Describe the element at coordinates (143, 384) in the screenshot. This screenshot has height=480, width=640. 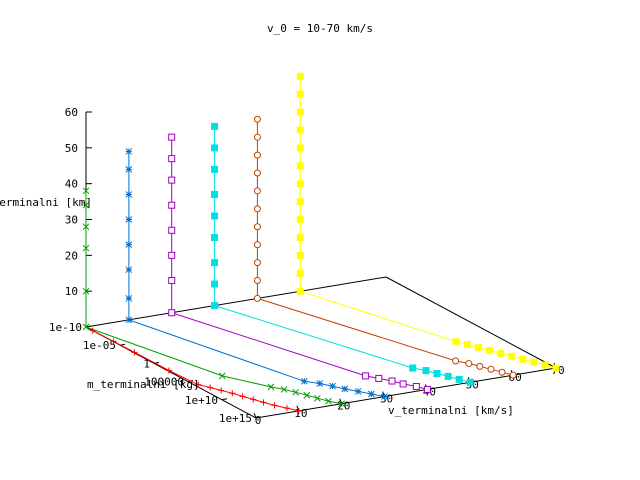
I see `y-axis-label: m_terminalni [kg]` at that location.